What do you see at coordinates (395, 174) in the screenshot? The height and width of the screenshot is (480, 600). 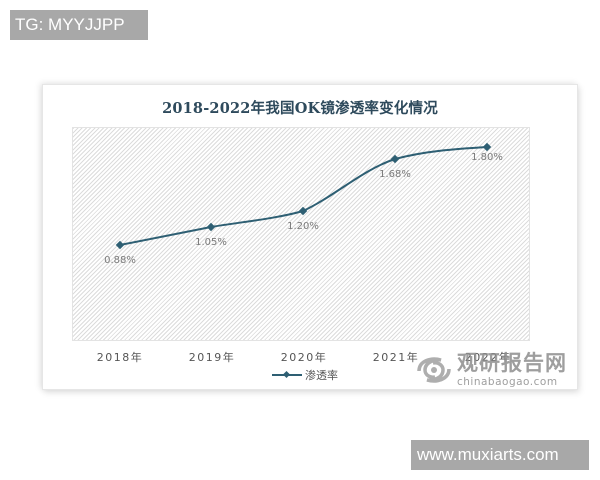 I see `data-label: 1.68%` at bounding box center [395, 174].